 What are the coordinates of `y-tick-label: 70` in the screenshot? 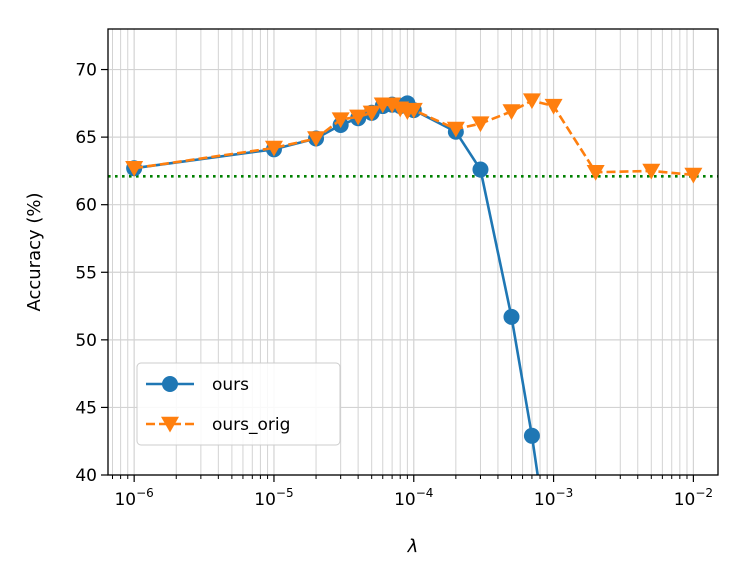 It's located at (86, 71).